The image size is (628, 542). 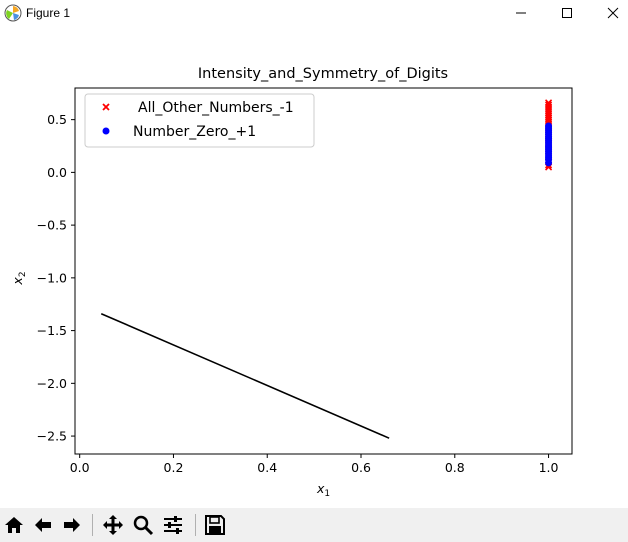 I want to click on x-axis-label: x1, so click(x=323, y=490).